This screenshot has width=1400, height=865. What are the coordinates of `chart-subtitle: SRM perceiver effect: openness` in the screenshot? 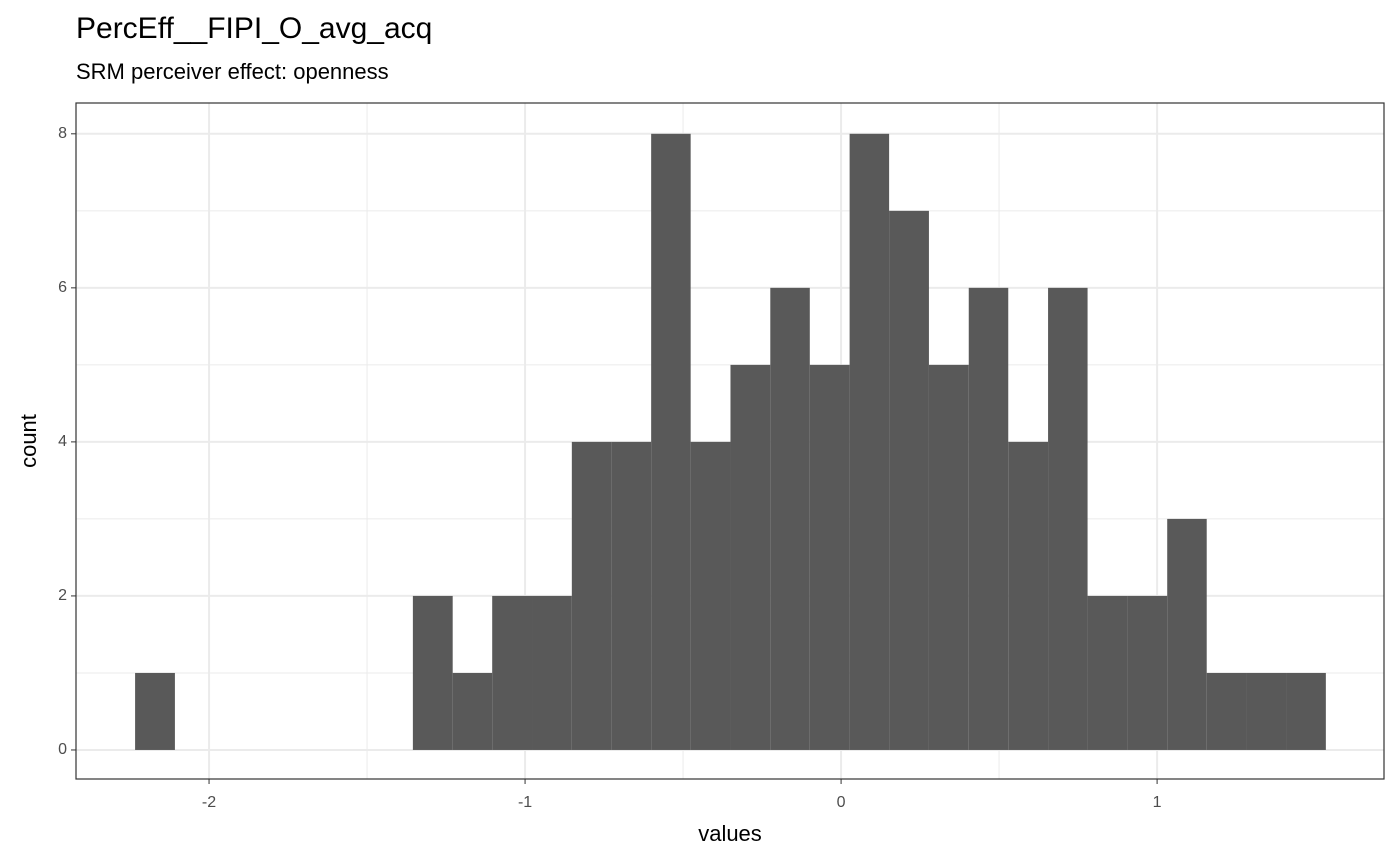 It's located at (232, 71).